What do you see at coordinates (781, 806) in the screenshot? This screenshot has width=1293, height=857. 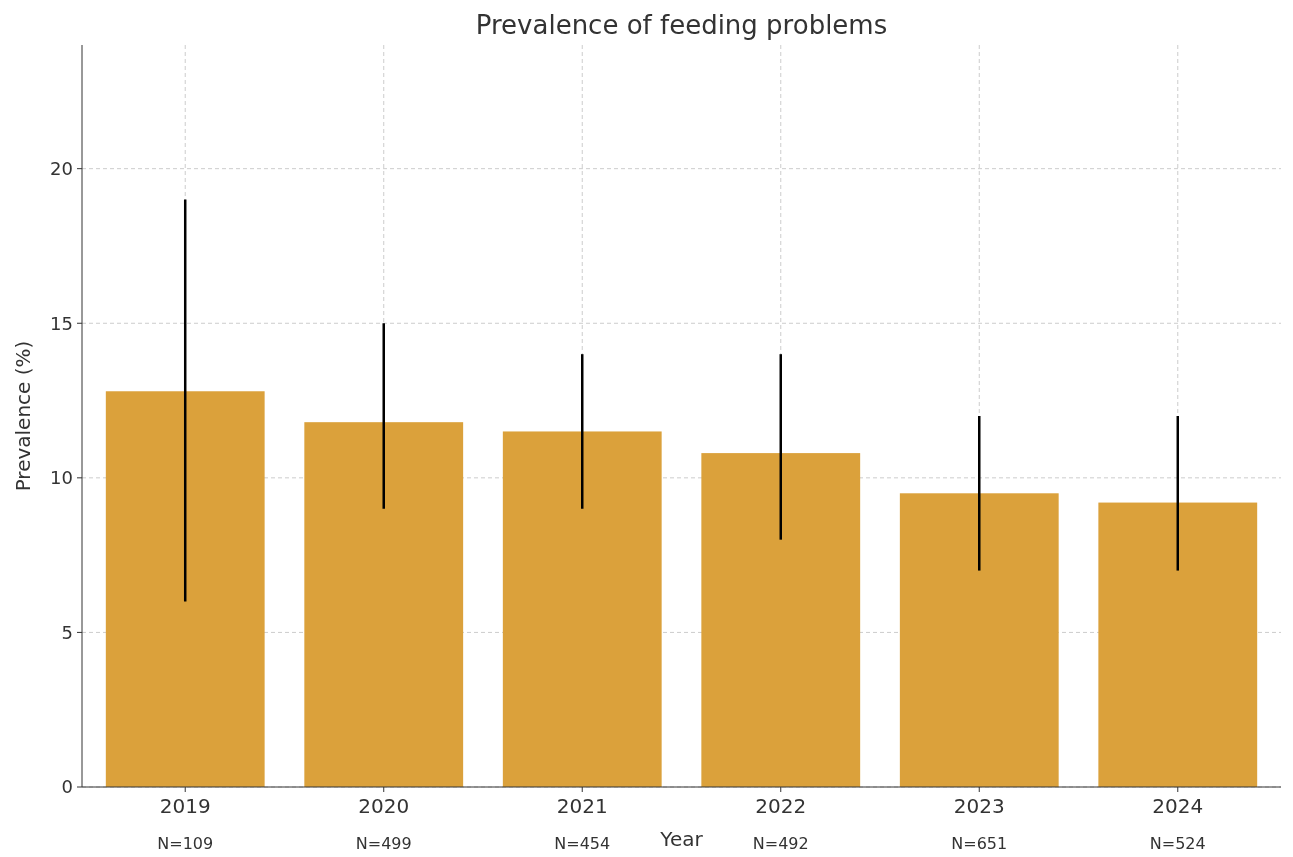 I see `x-tick-label: 2022` at bounding box center [781, 806].